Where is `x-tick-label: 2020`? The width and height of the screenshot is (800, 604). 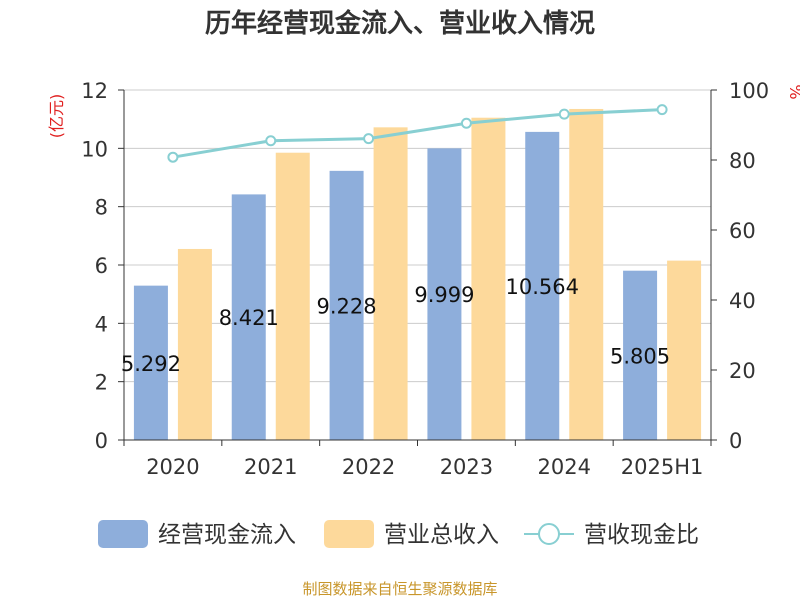
x-tick-label: 2020 is located at coordinates (172, 467).